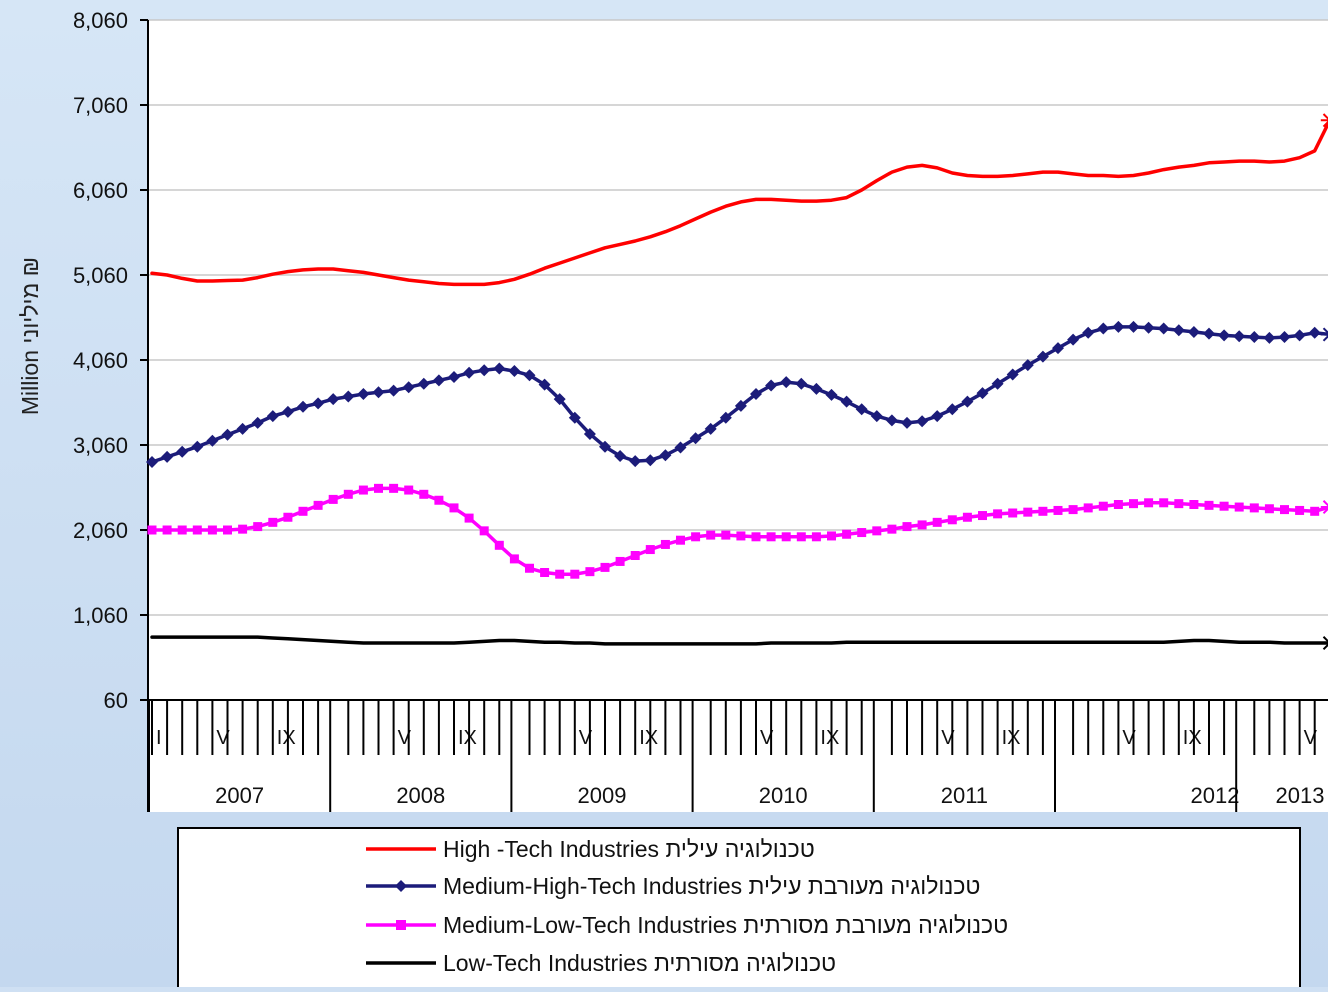 The image size is (1328, 992). What do you see at coordinates (100, 530) in the screenshot?
I see `y-tick-label: 2,060` at bounding box center [100, 530].